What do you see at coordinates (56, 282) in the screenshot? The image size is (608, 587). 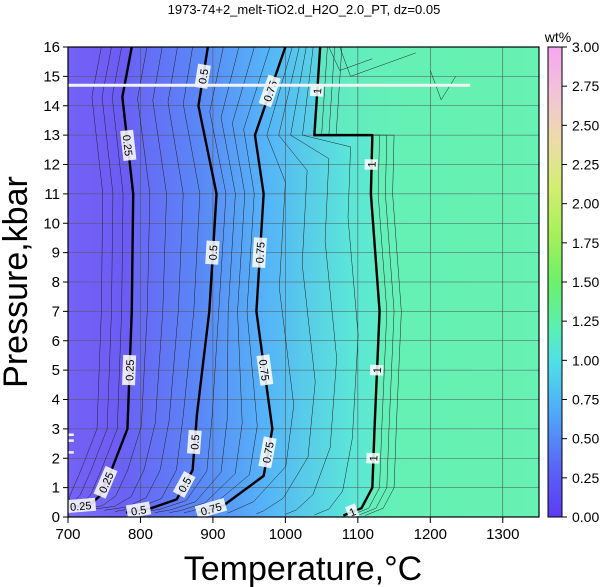 I see `y-tick-label: 8` at bounding box center [56, 282].